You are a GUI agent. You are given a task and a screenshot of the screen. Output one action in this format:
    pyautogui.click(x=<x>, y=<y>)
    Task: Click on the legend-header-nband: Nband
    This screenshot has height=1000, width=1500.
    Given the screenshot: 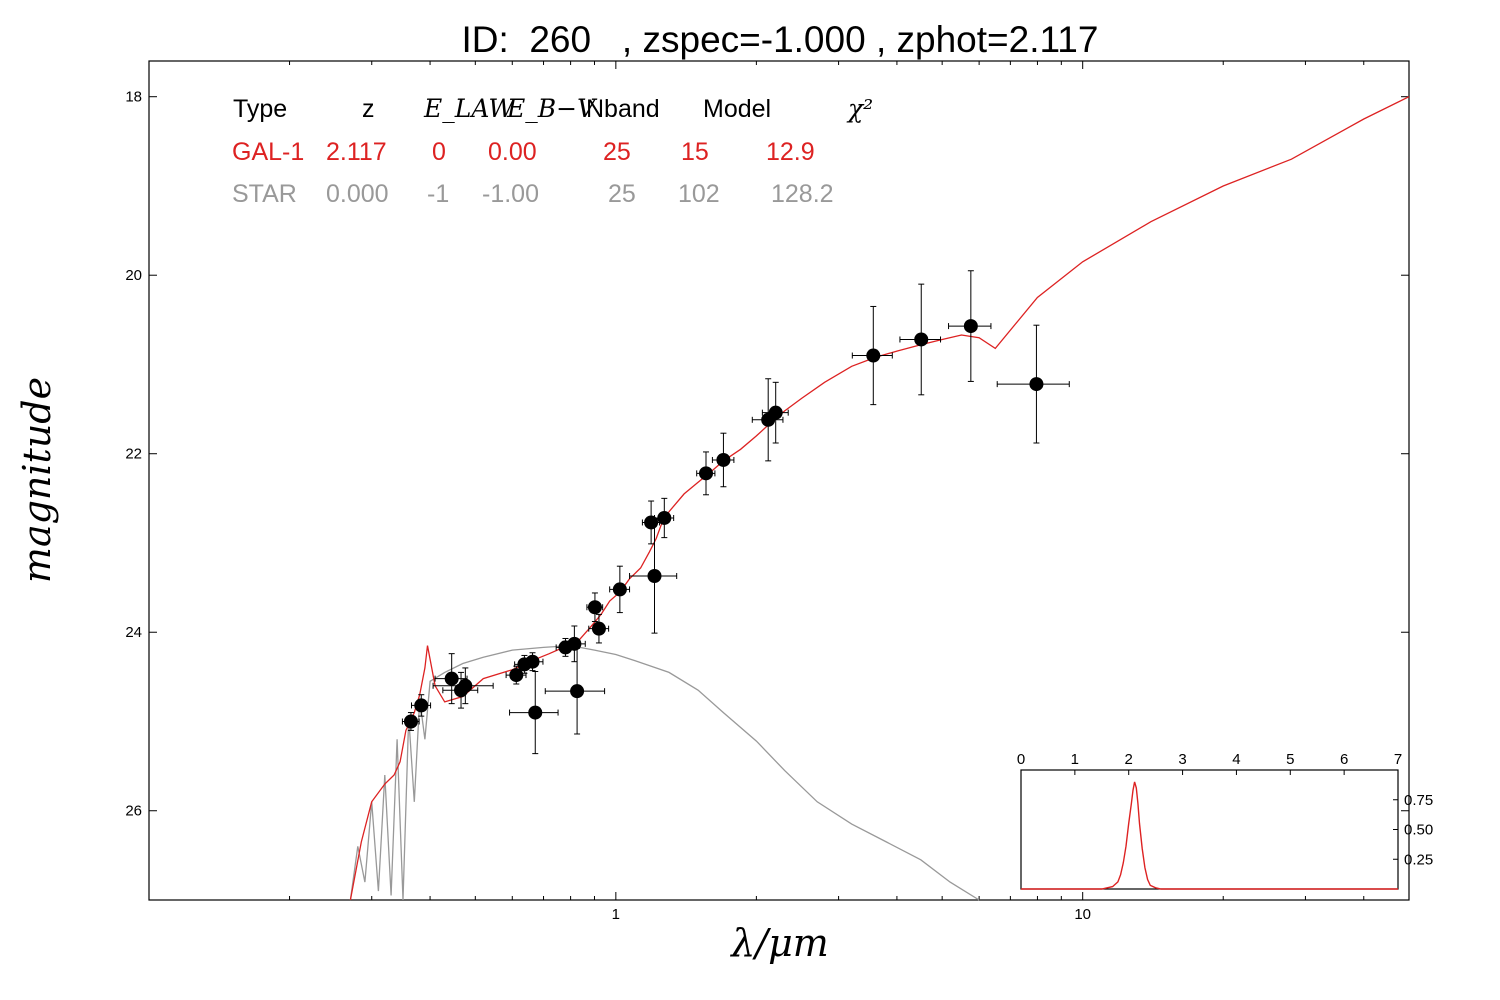 What is the action you would take?
    pyautogui.click(x=623, y=109)
    